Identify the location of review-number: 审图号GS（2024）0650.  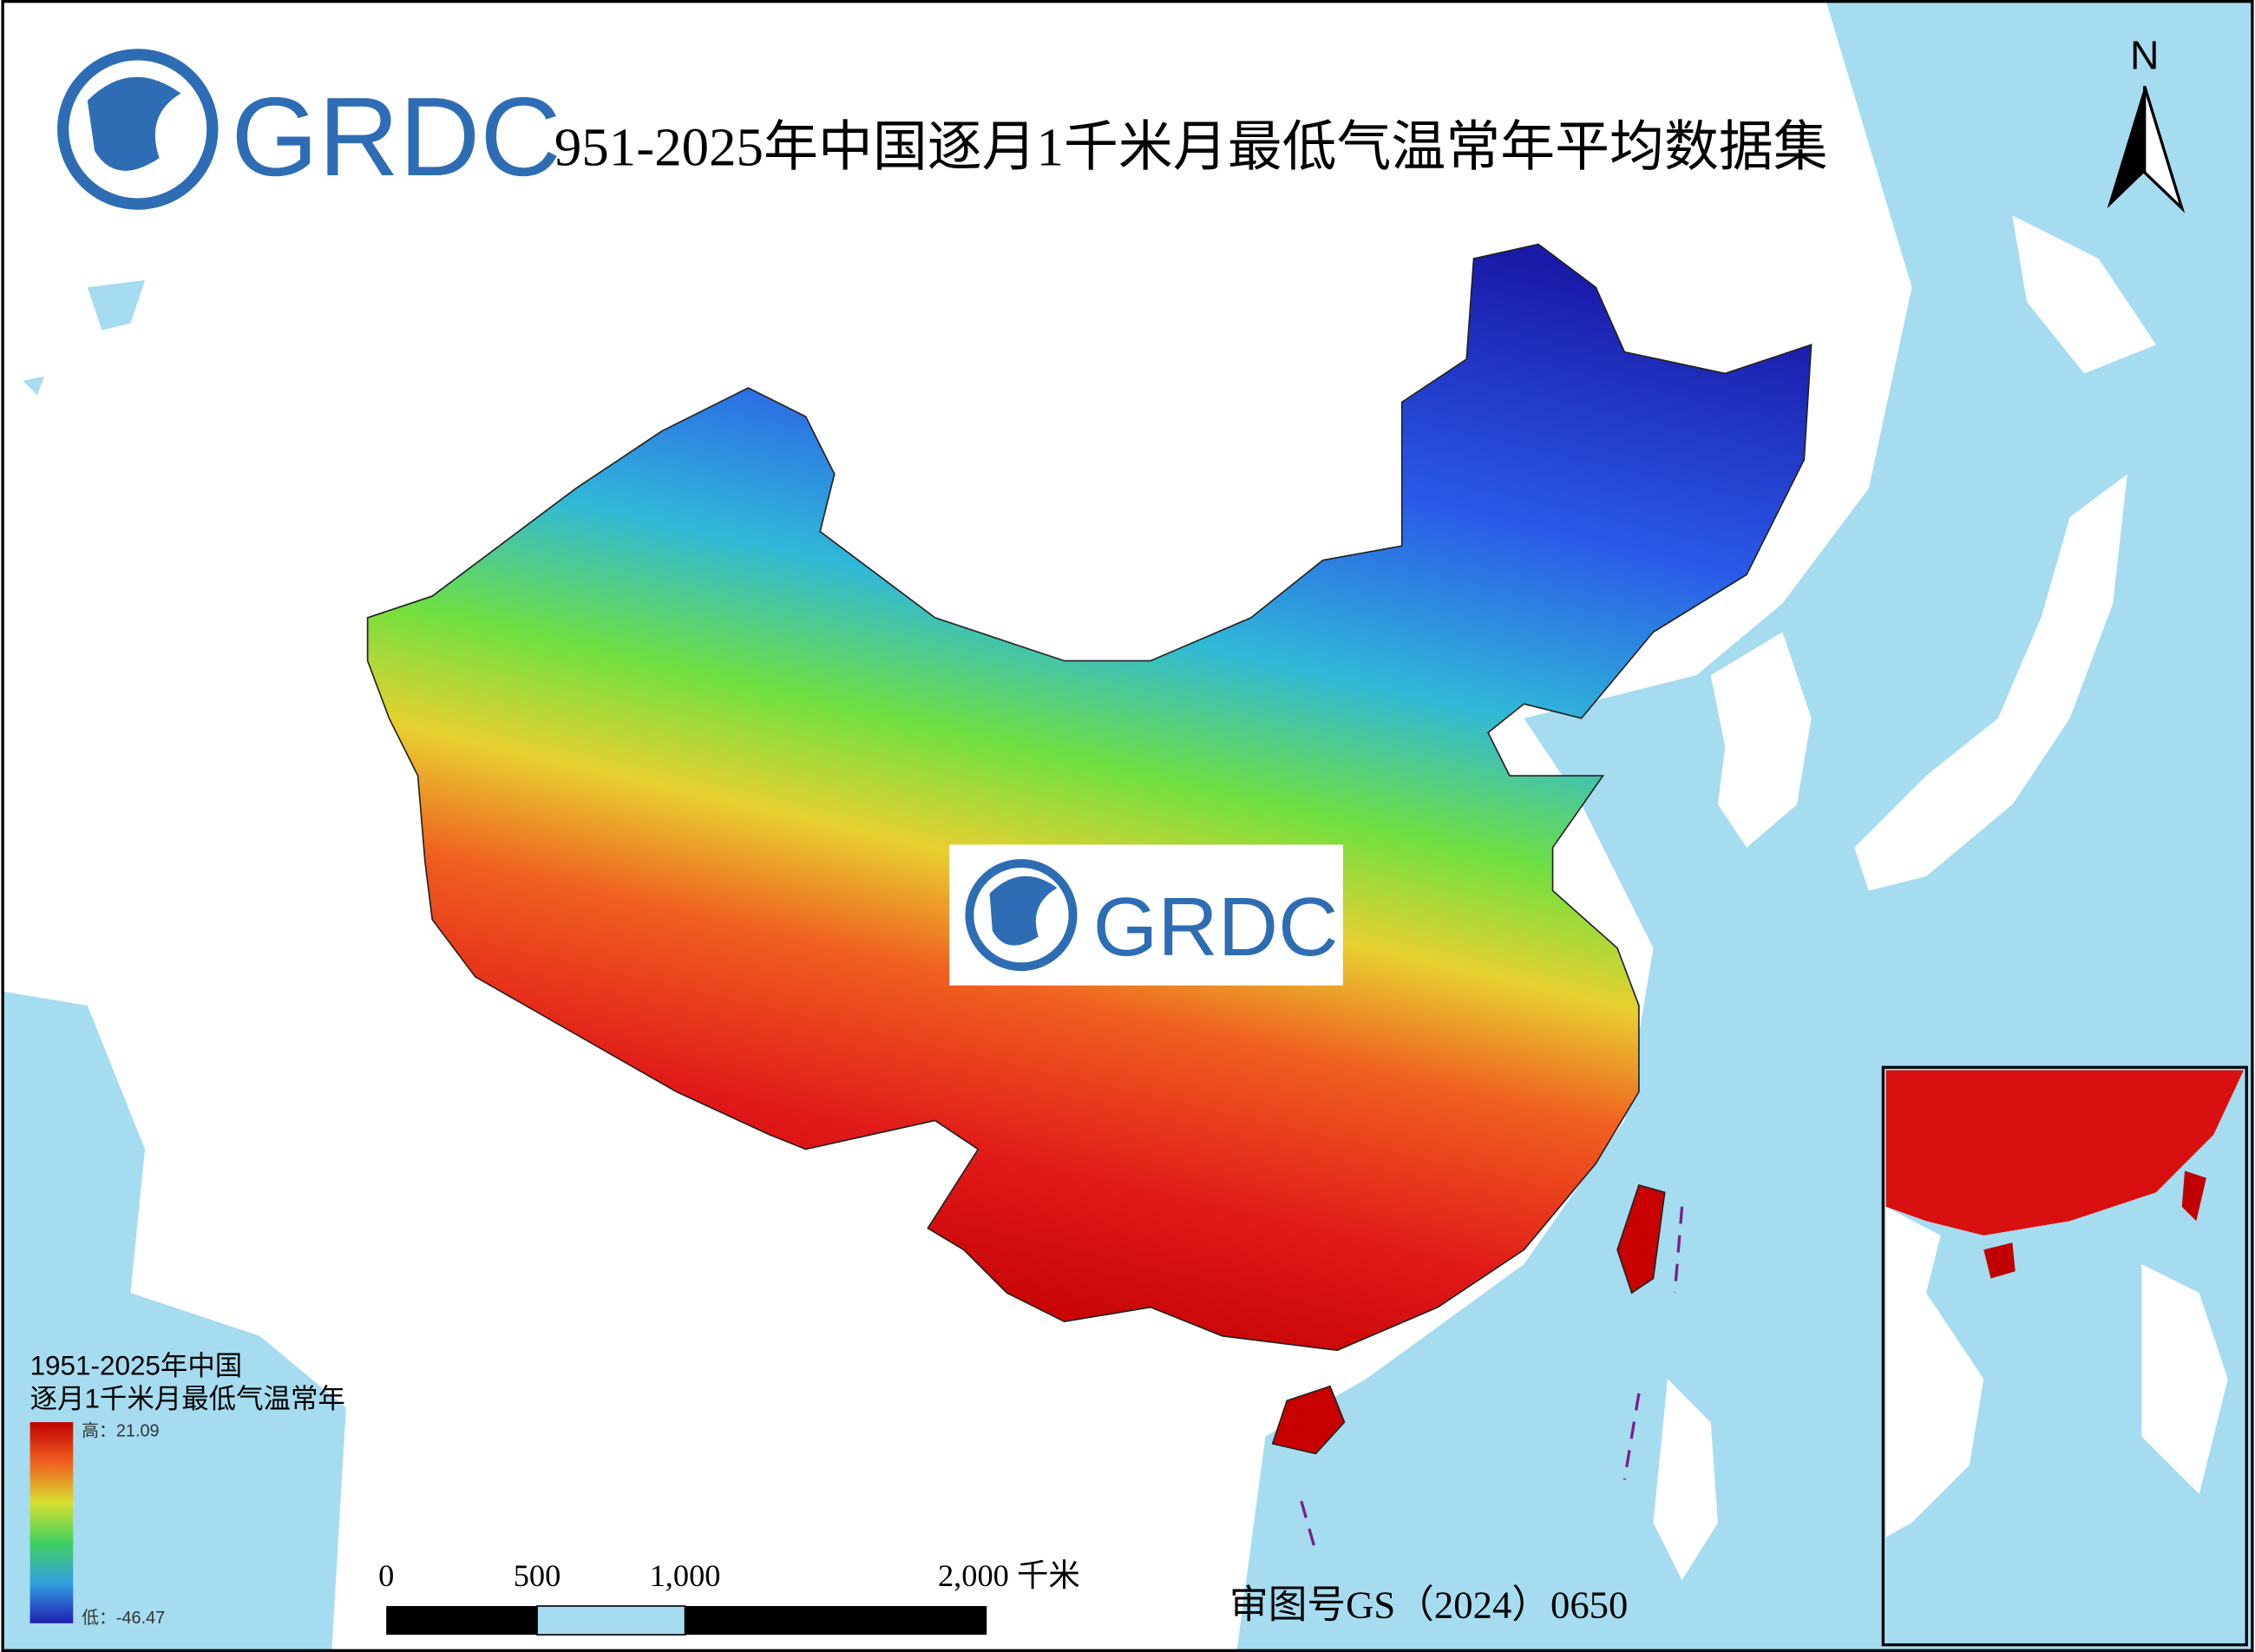
(1428, 1605).